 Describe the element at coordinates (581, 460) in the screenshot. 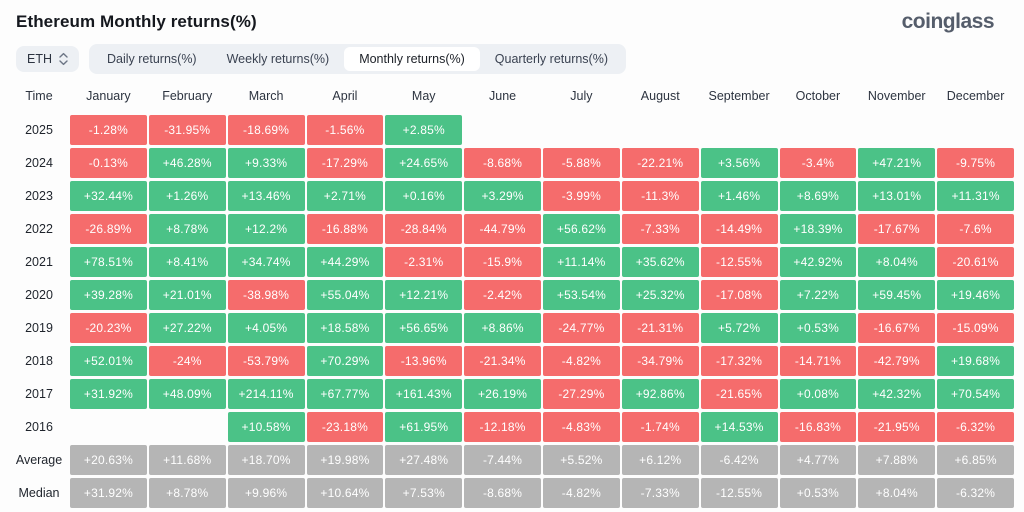

I see `return-cell: +5.52%` at that location.